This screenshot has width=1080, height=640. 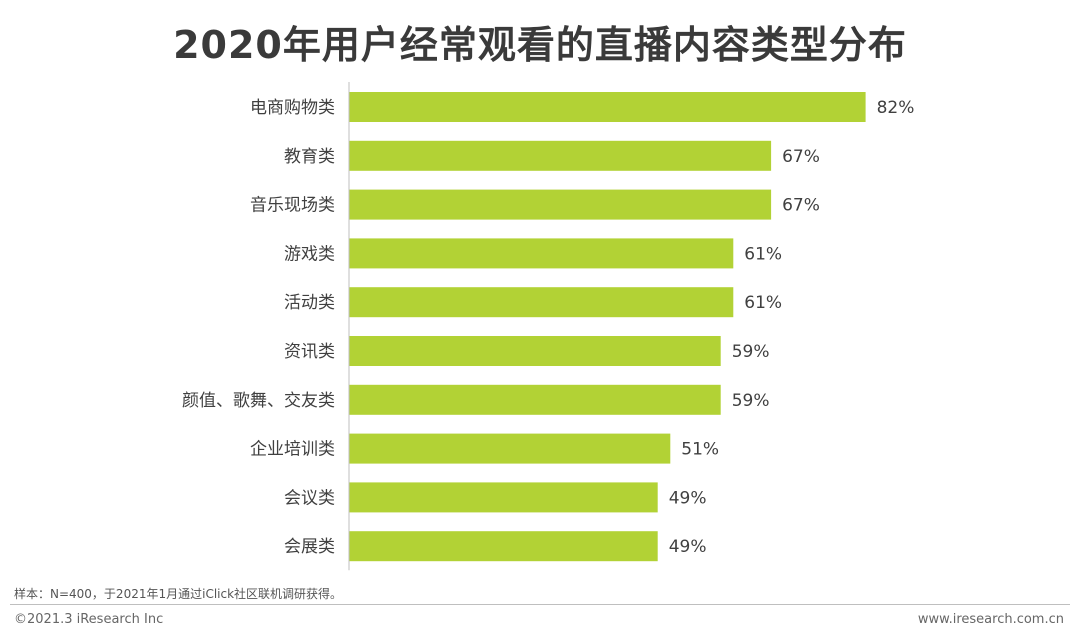 What do you see at coordinates (292, 108) in the screenshot?
I see `category-label: 电商购物类` at bounding box center [292, 108].